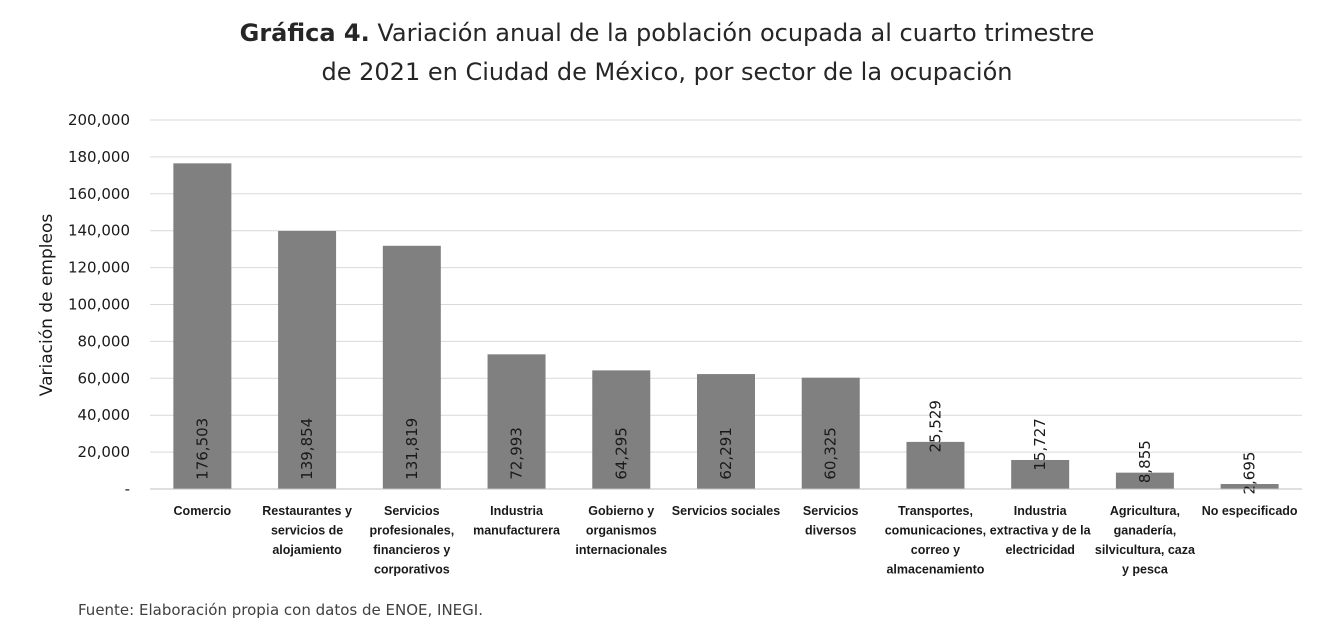 Image resolution: width=1334 pixels, height=630 pixels. What do you see at coordinates (1250, 511) in the screenshot?
I see `category-label: No especificado` at bounding box center [1250, 511].